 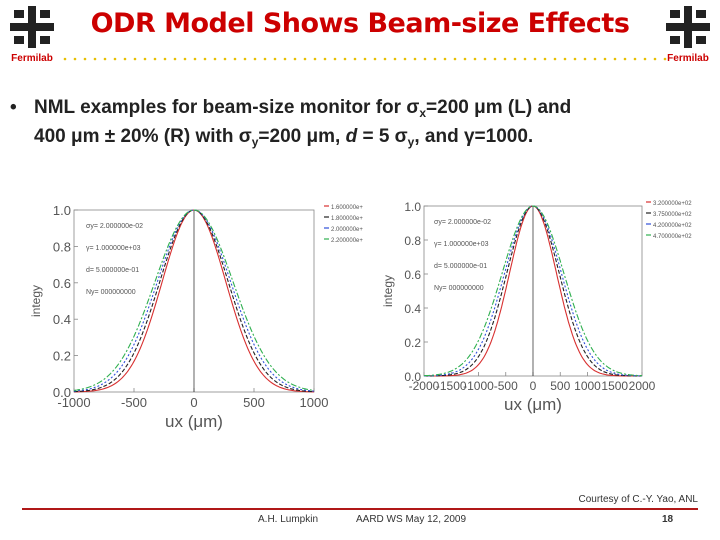 I want to click on parameter-annotation: γ= 1.000000e+03, so click(x=461, y=244).